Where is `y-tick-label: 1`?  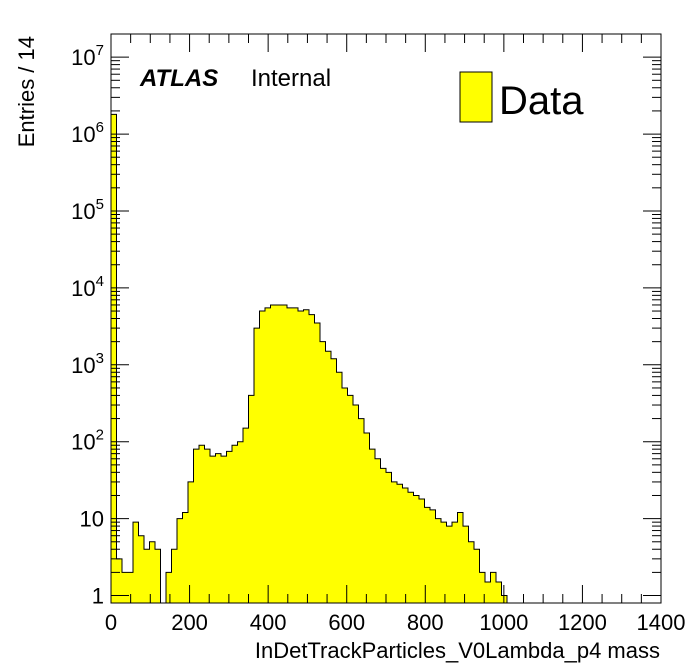 y-tick-label: 1 is located at coordinates (98, 596).